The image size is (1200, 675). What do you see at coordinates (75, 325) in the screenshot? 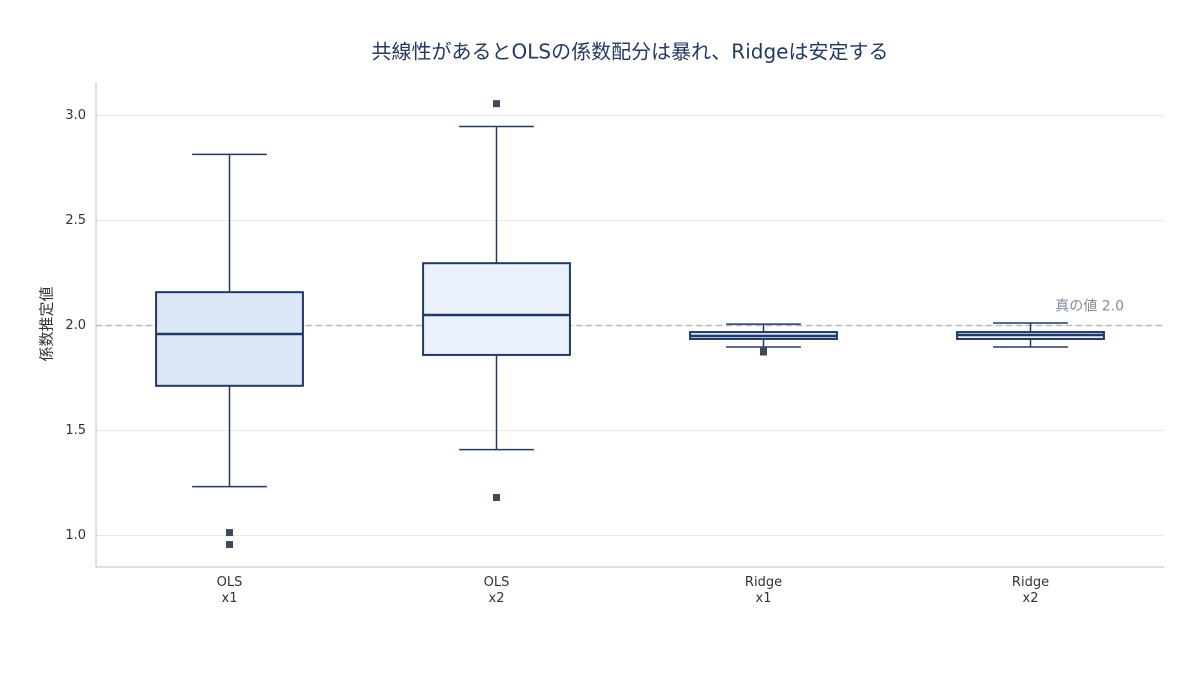
I see `y-tick-label: 2.0` at bounding box center [75, 325].